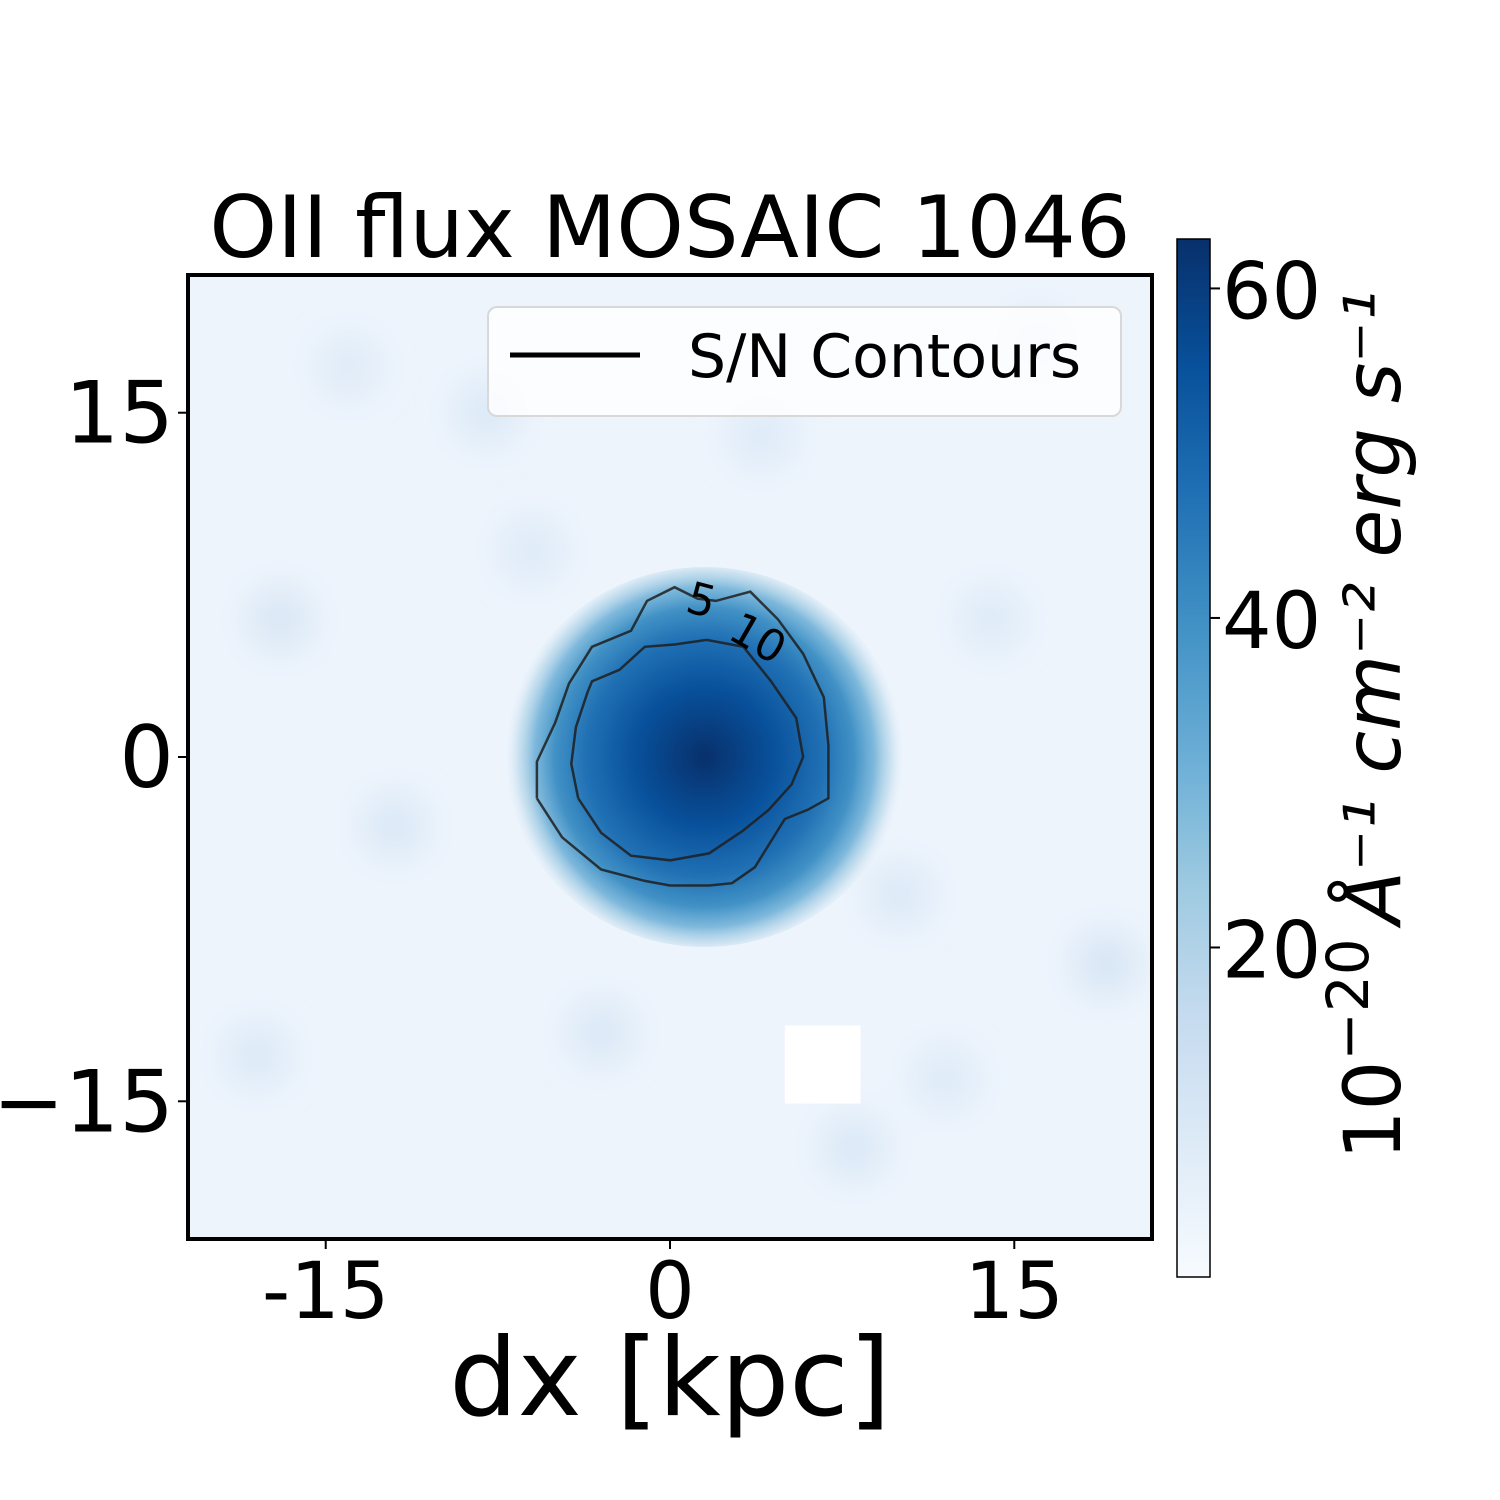 The width and height of the screenshot is (1500, 1500). Describe the element at coordinates (119, 414) in the screenshot. I see `y-tick-label: 15` at that location.